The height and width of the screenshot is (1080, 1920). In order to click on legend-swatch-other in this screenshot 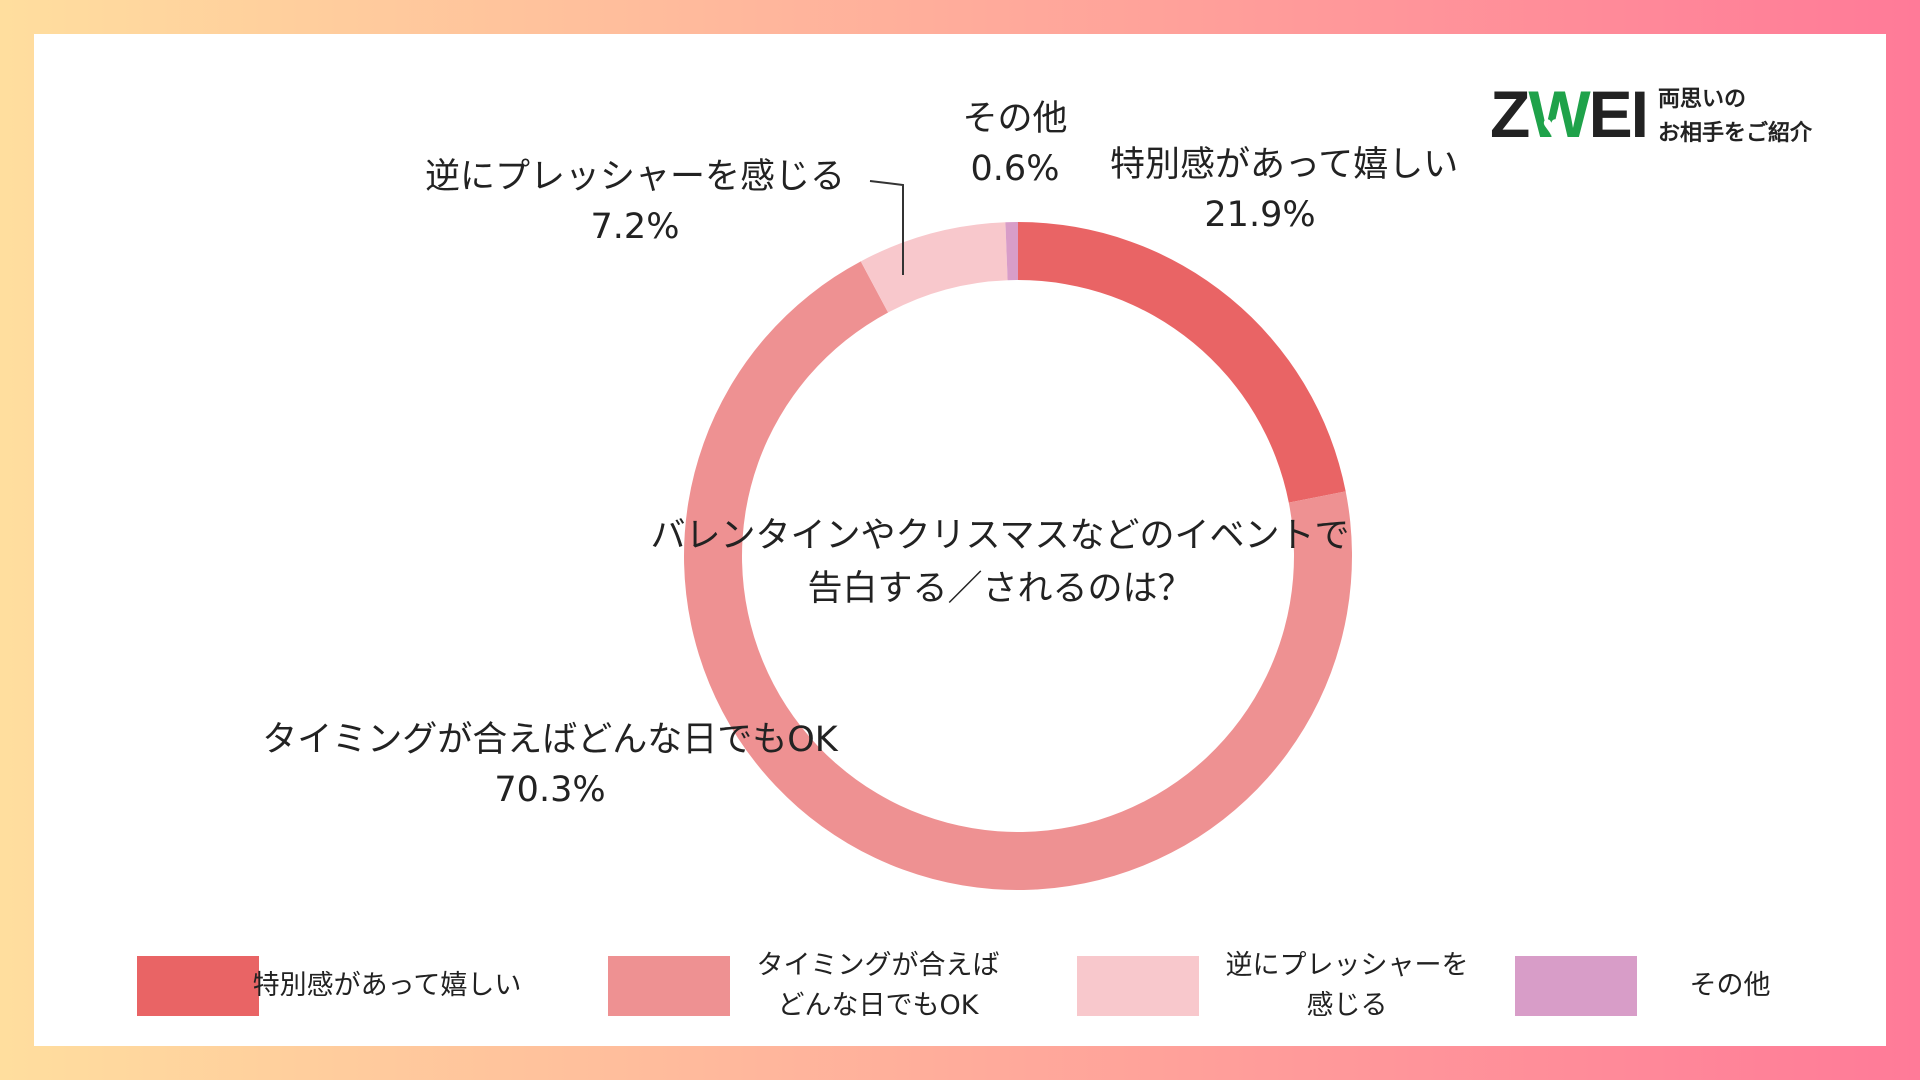, I will do `click(1576, 986)`.